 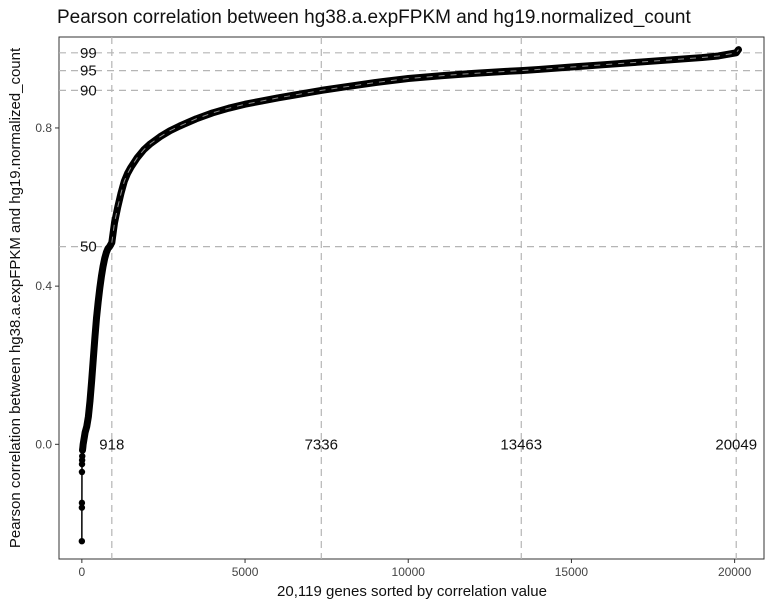 I want to click on h-guide-label: 95, so click(x=88, y=71).